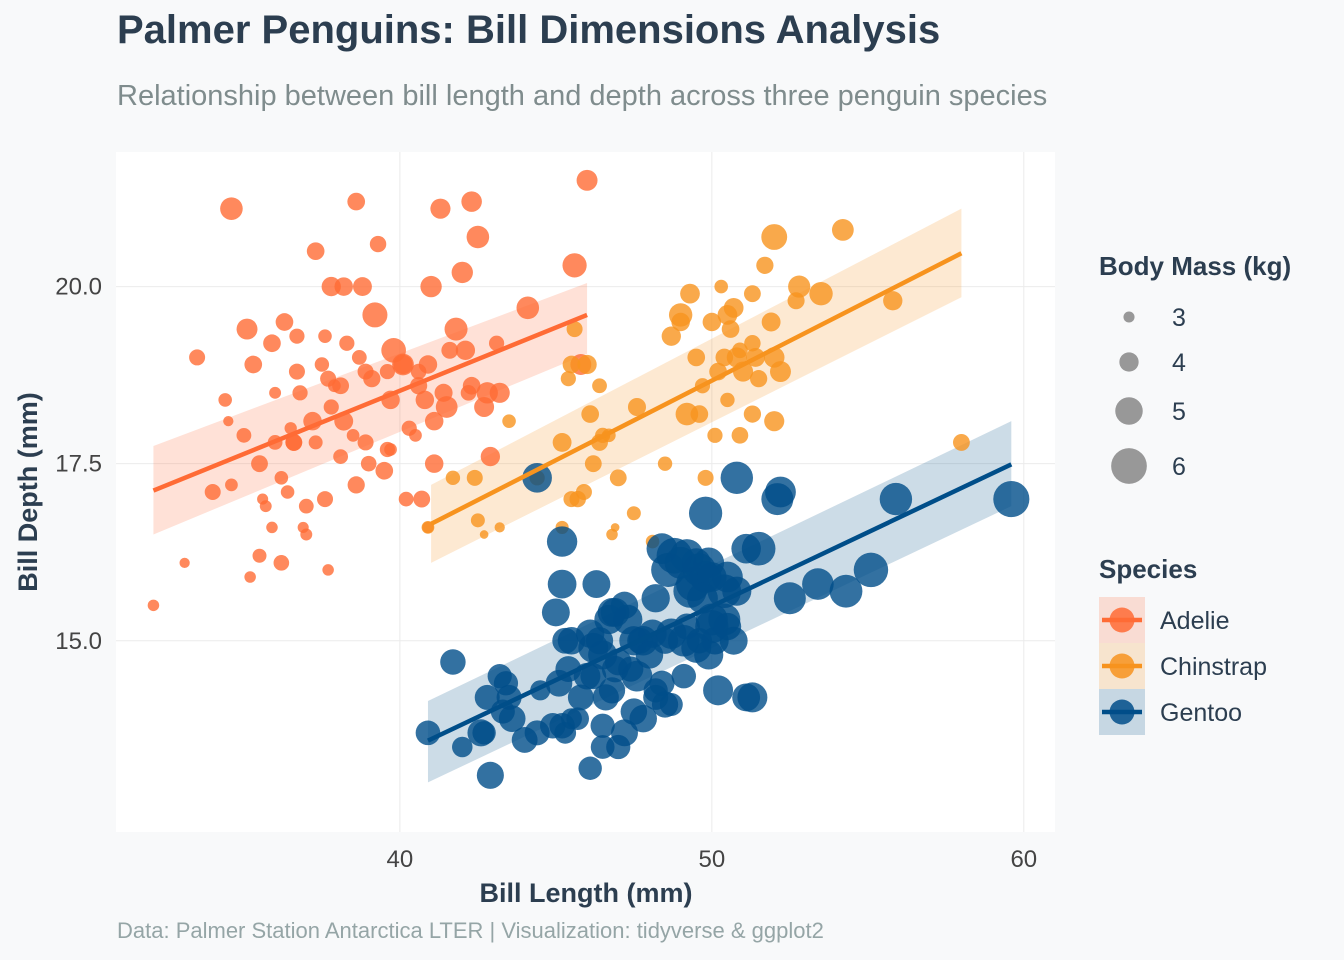 The image size is (1344, 960). I want to click on x-tick-label: 50, so click(711, 859).